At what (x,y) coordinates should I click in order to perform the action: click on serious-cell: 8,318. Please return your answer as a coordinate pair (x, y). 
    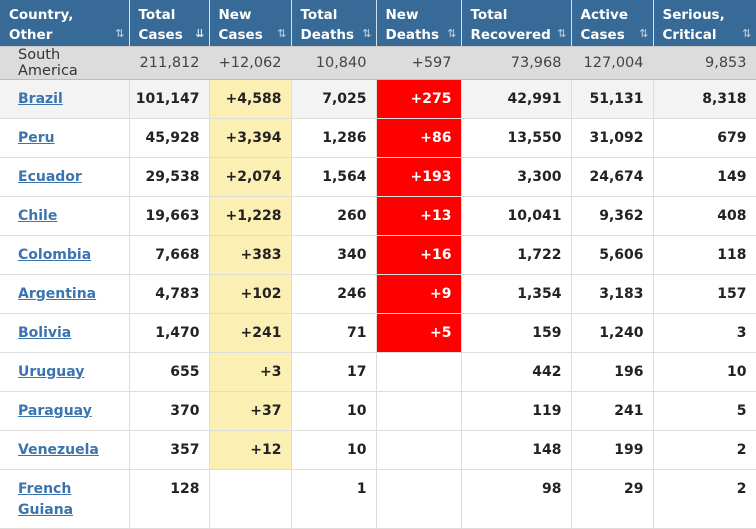
    Looking at the image, I should click on (704, 99).